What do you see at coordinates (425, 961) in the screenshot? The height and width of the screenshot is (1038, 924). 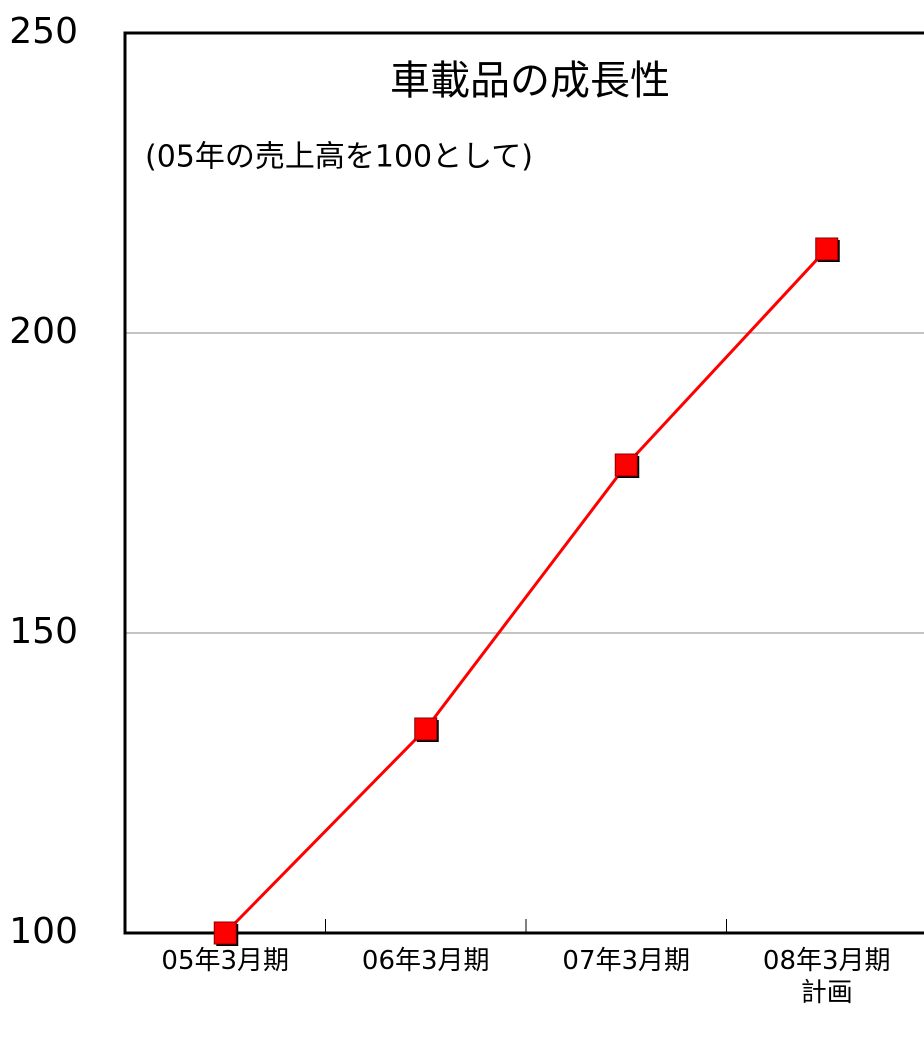 I see `x-tick-label: 06年3月期` at bounding box center [425, 961].